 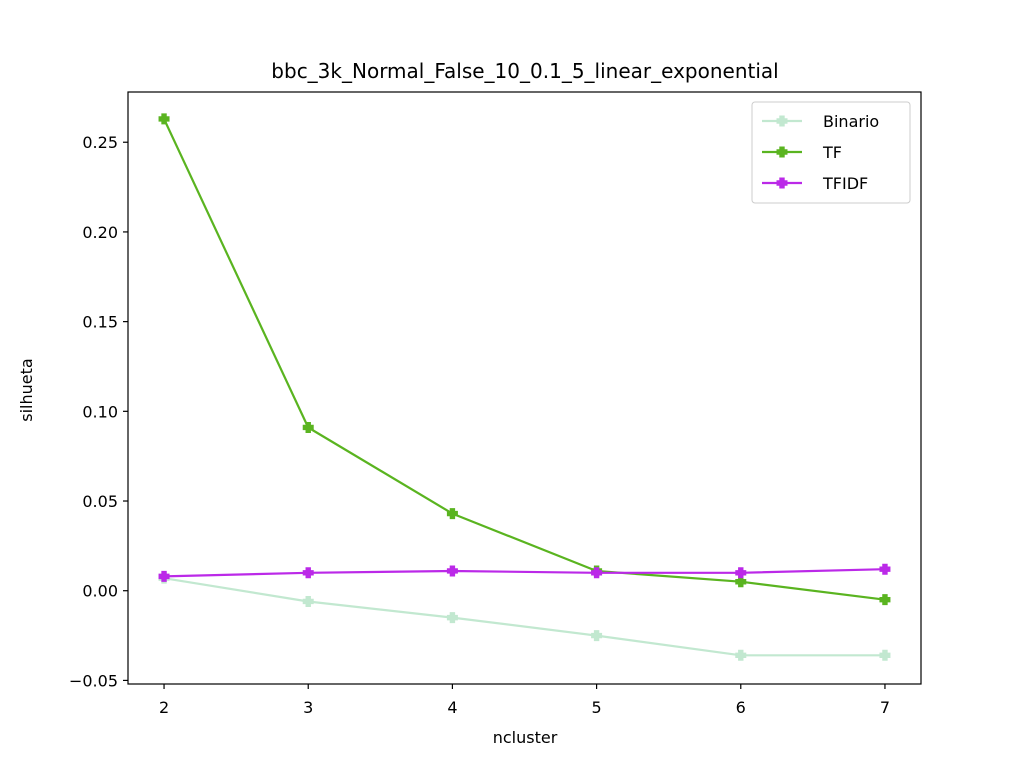 What do you see at coordinates (93, 680) in the screenshot?
I see `y-tick-label: −0.05` at bounding box center [93, 680].